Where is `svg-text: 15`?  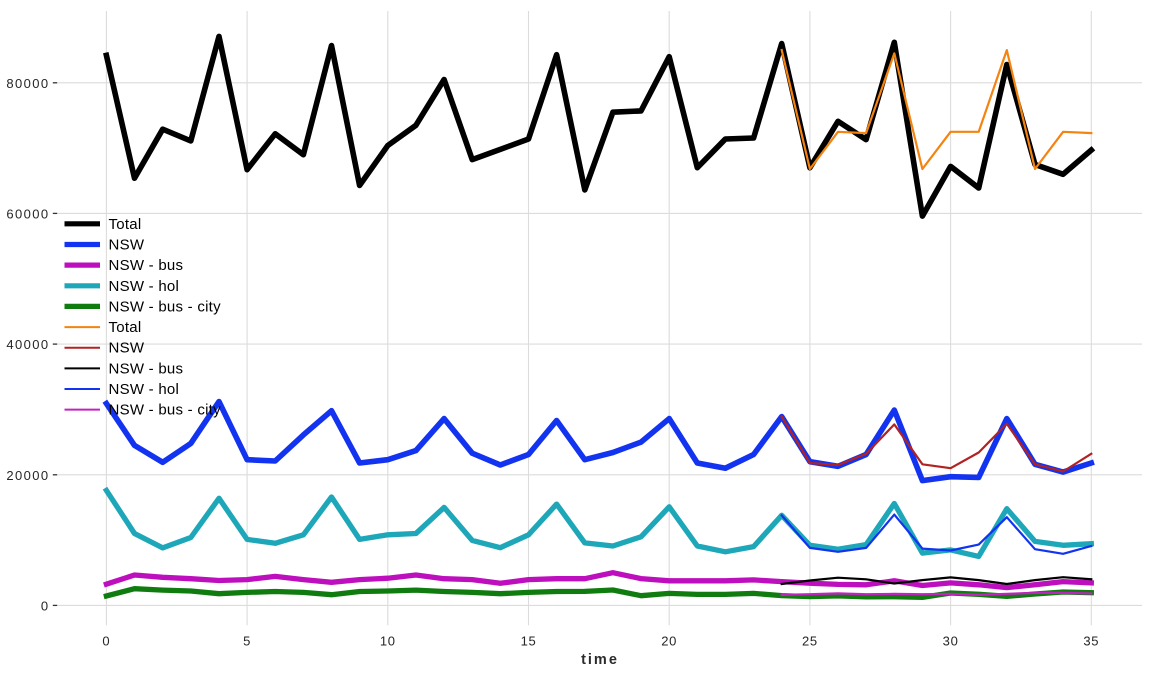
svg-text: 15 is located at coordinates (529, 641).